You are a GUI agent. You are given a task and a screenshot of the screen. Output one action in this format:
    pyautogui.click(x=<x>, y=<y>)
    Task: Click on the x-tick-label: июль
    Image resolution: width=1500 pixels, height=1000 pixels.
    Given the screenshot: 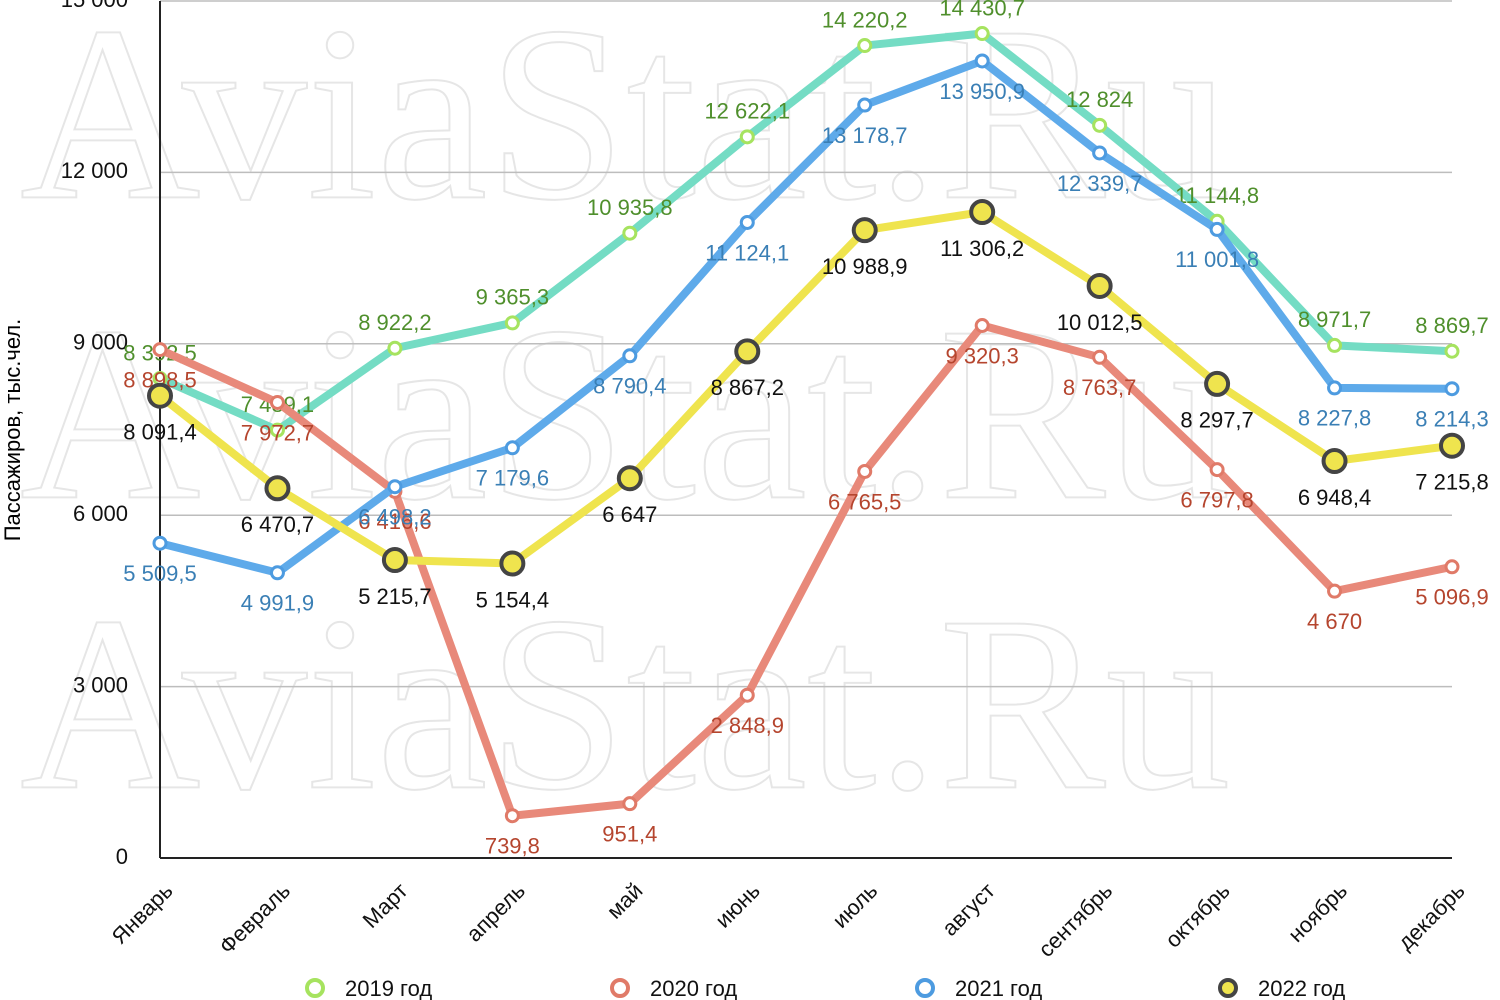 What is the action you would take?
    pyautogui.click(x=854, y=905)
    